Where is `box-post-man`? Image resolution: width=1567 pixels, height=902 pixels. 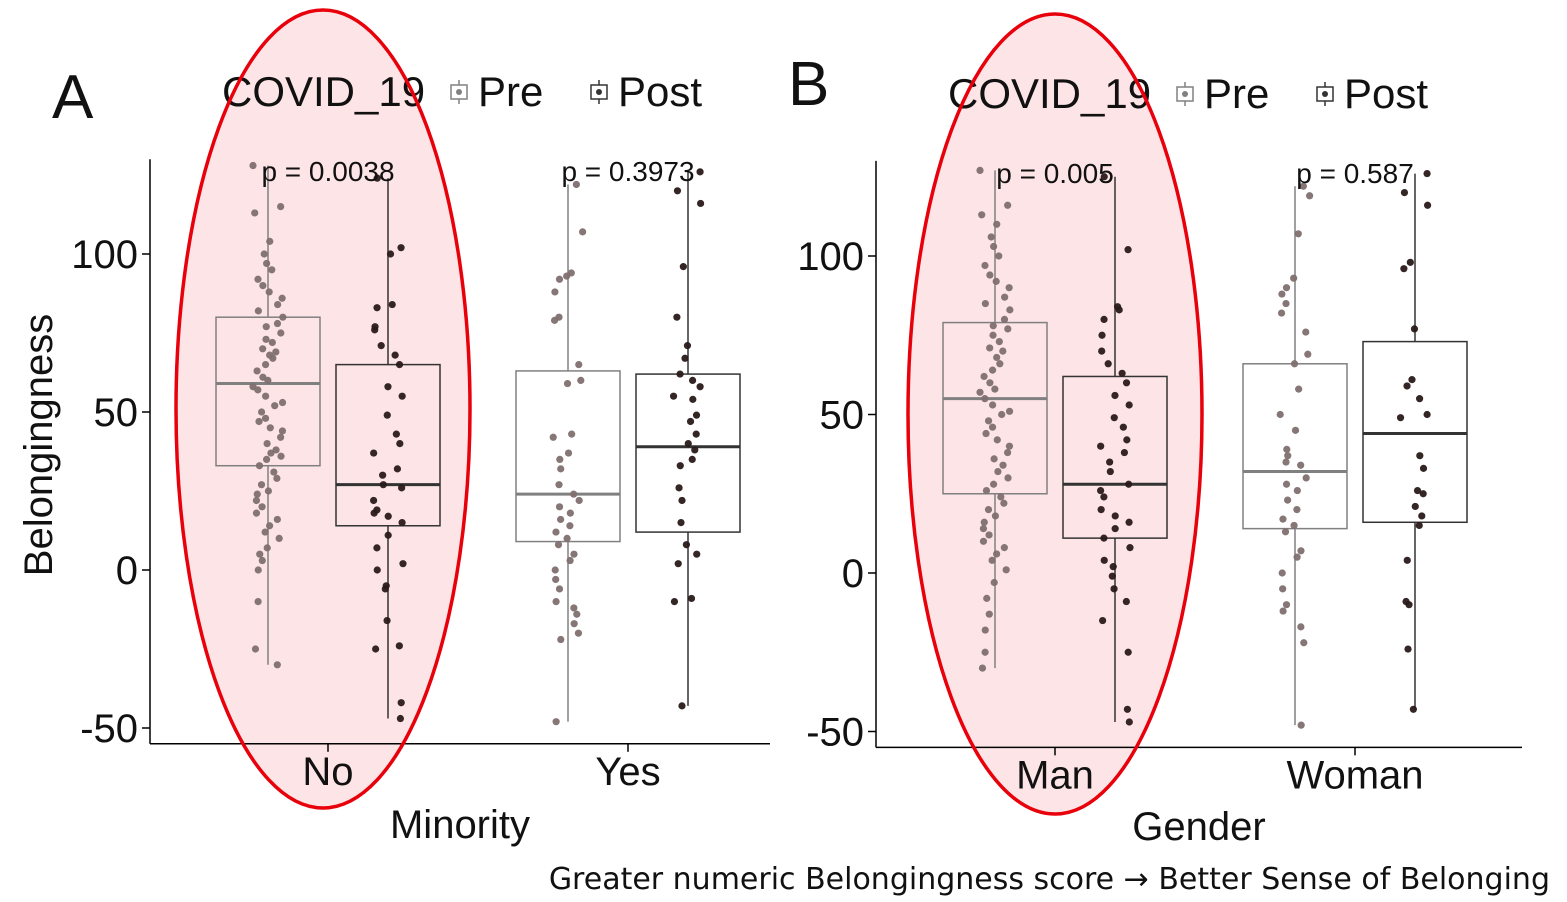
box-post-man is located at coordinates (1115, 449).